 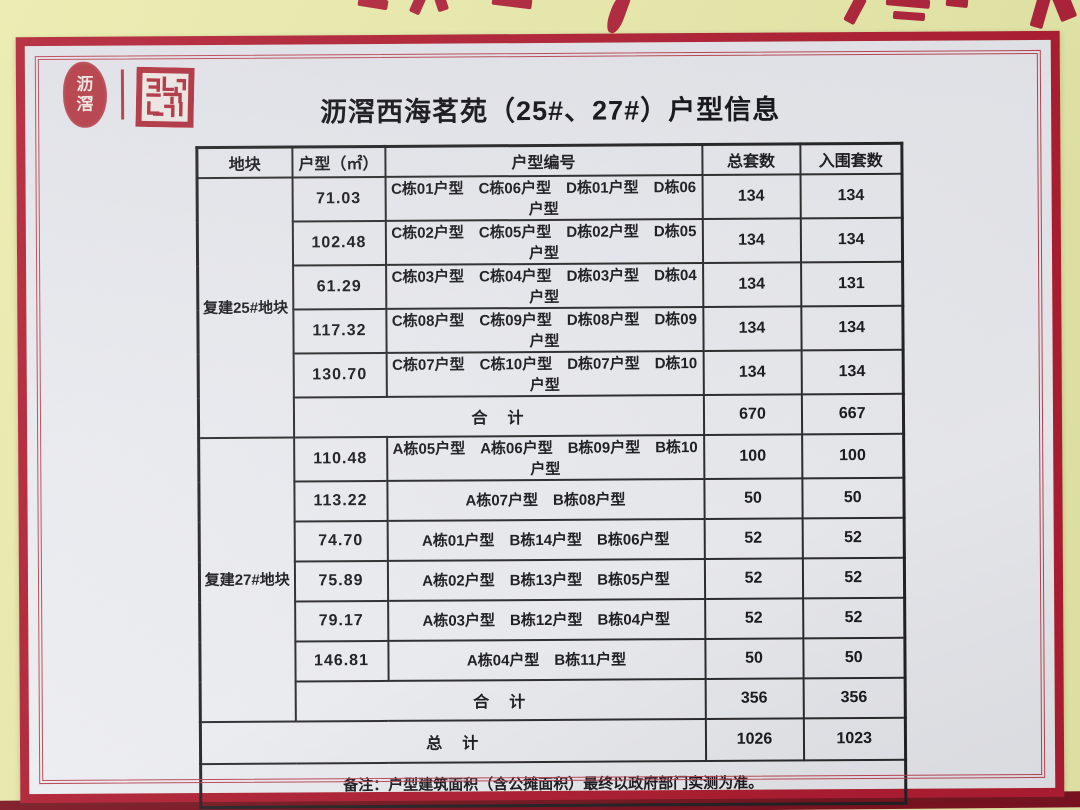 What do you see at coordinates (341, 621) in the screenshot?
I see `area-cell: 79.17` at bounding box center [341, 621].